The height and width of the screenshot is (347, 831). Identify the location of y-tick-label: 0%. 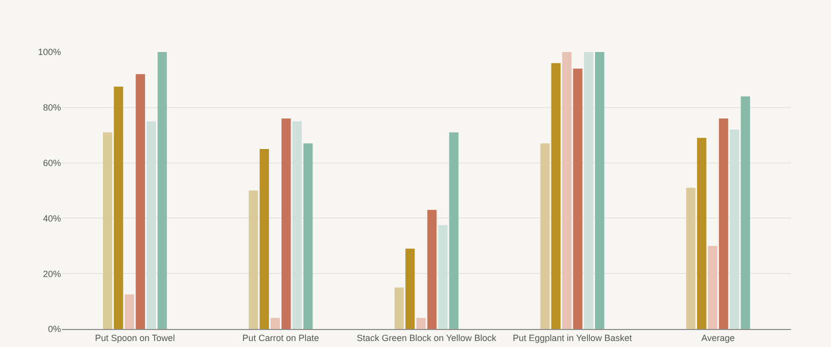
(54, 329).